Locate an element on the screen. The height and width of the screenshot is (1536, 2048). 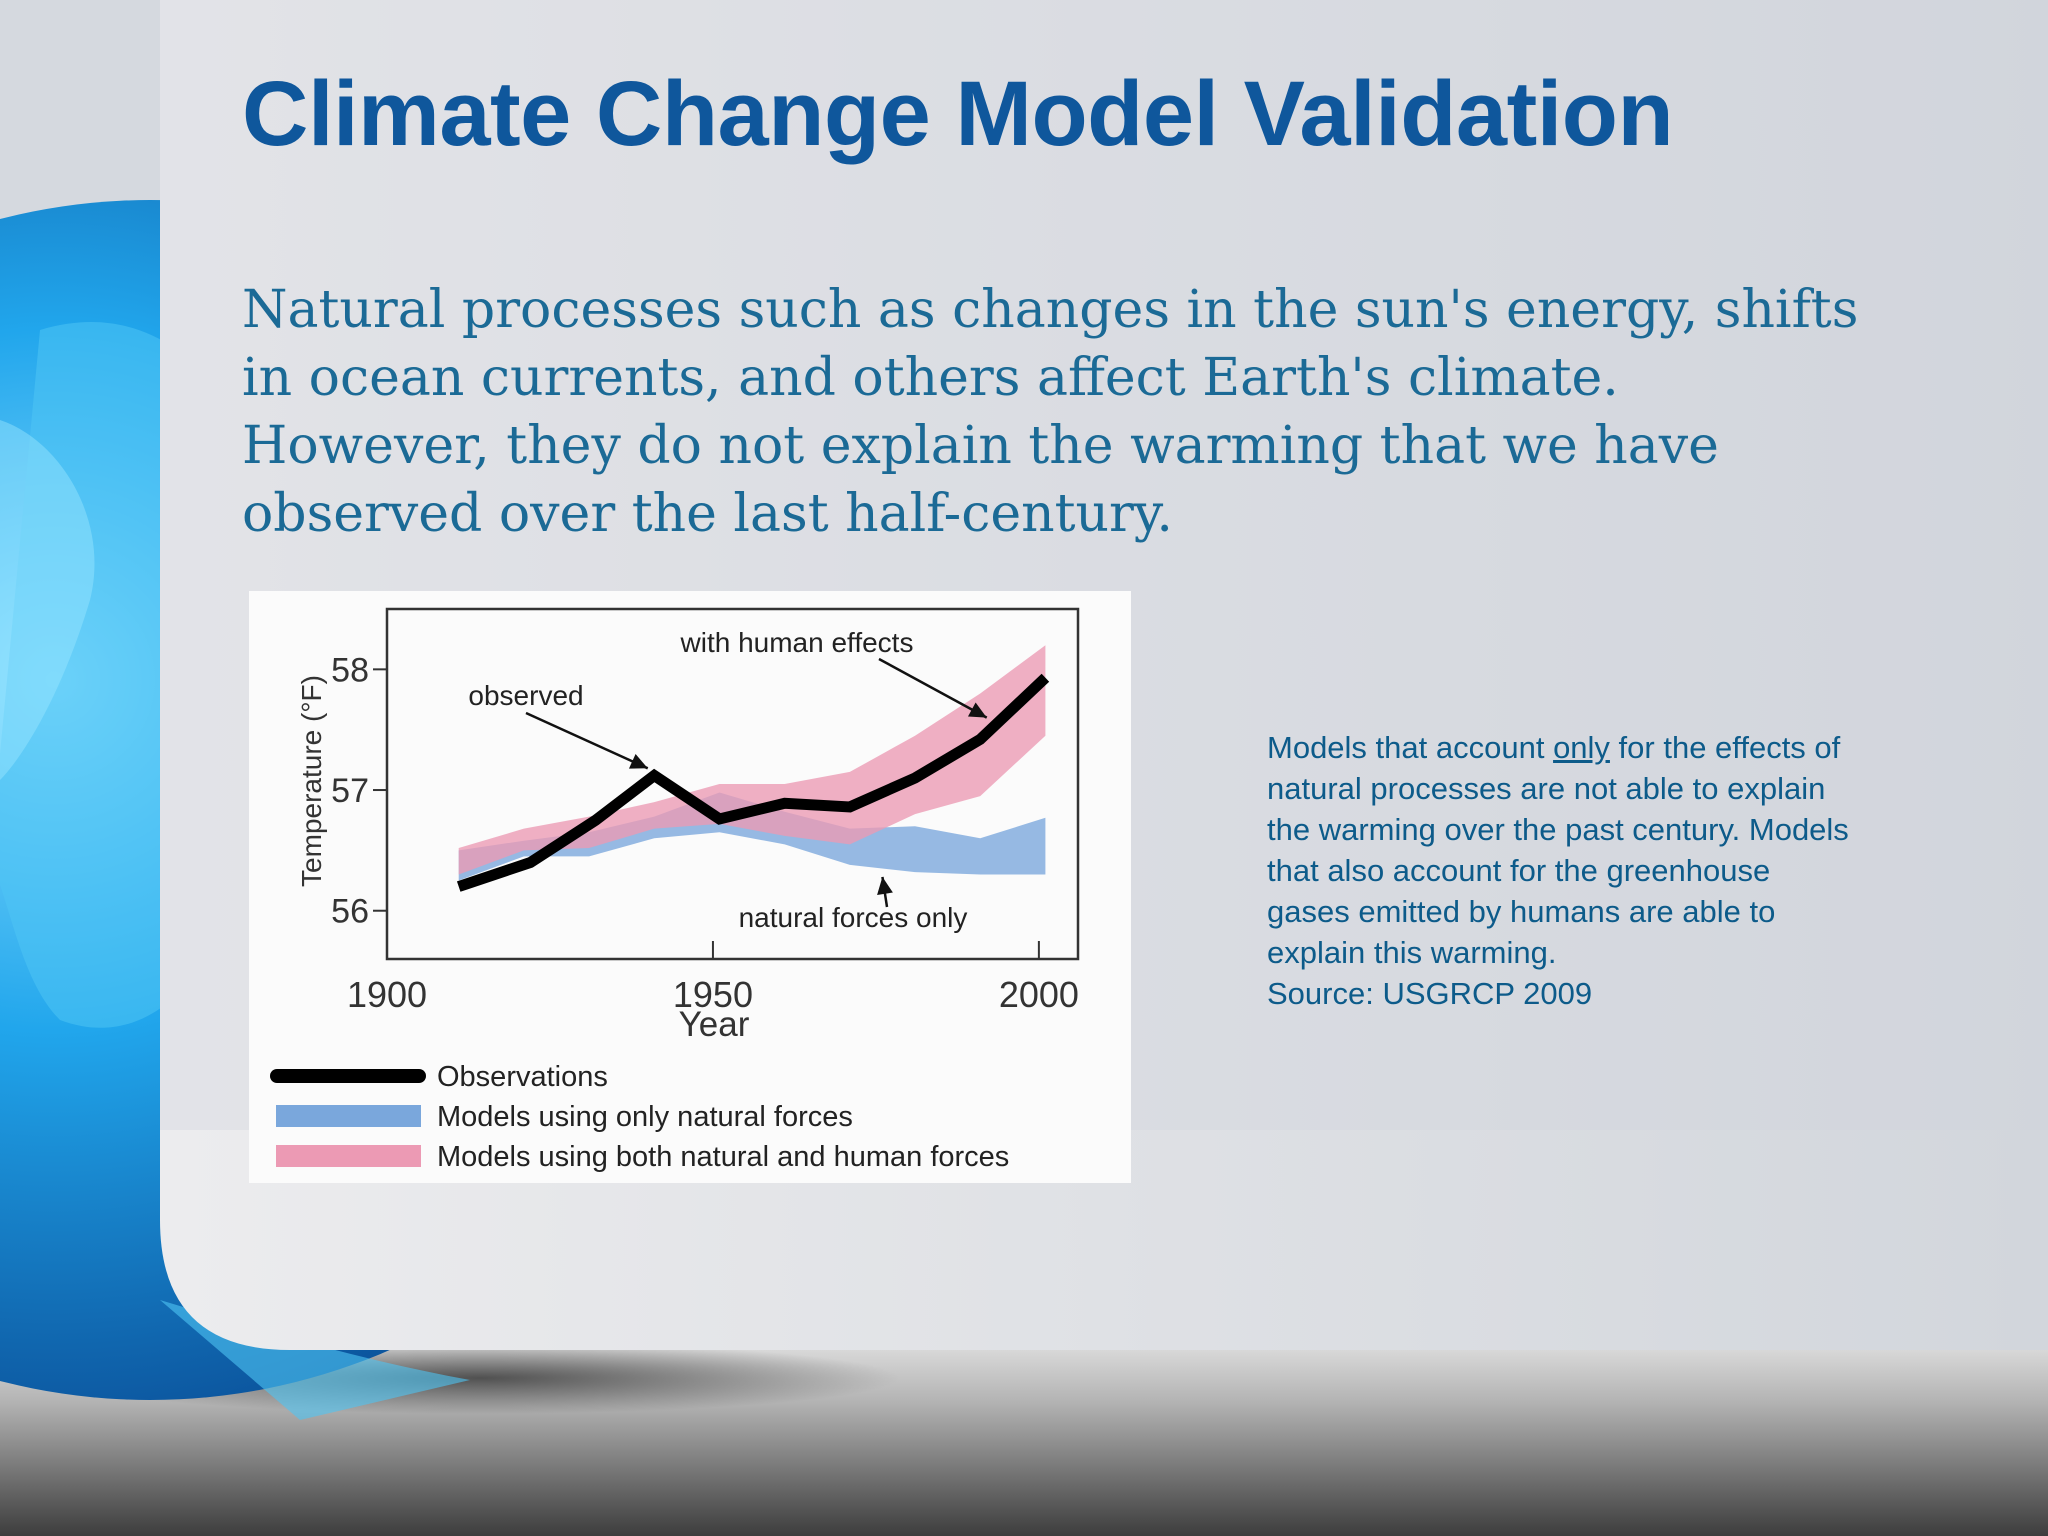
y-tick-label: 56 is located at coordinates (350, 912).